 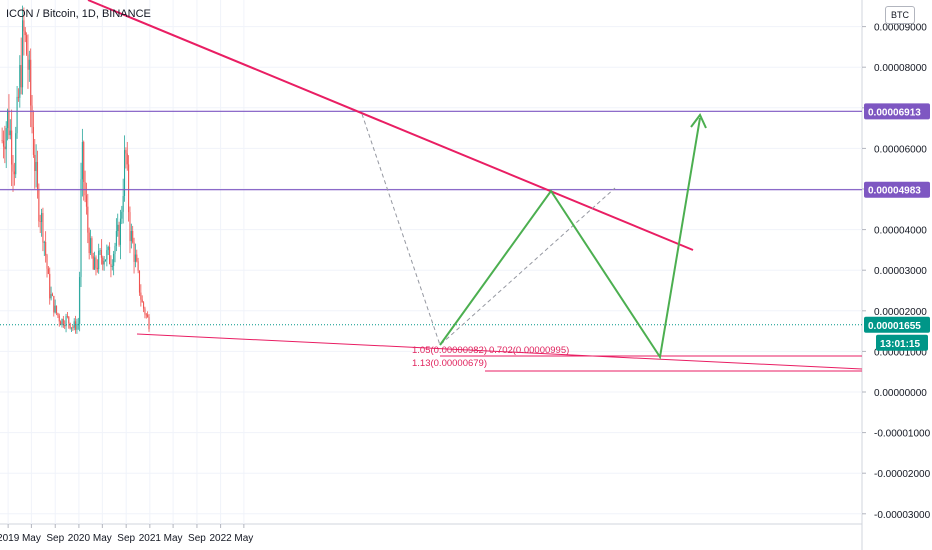 What do you see at coordinates (79, 538) in the screenshot?
I see `x-tick-label: 2020` at bounding box center [79, 538].